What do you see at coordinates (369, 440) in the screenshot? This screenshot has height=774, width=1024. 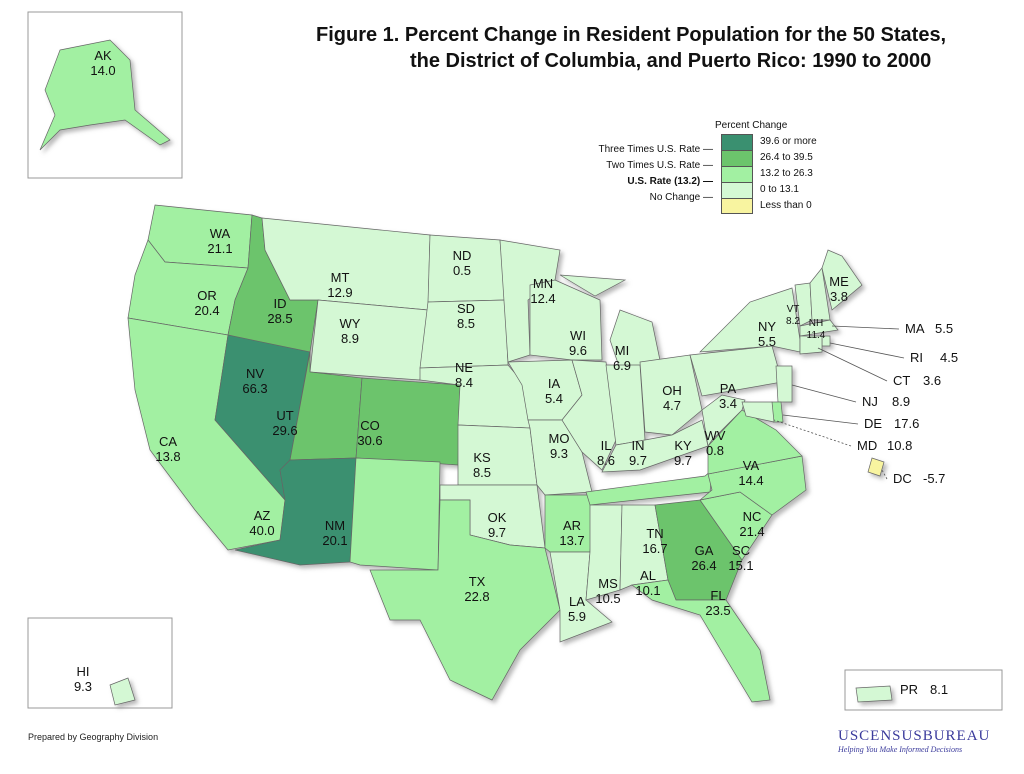 I see `state-value-label: 30.6` at bounding box center [369, 440].